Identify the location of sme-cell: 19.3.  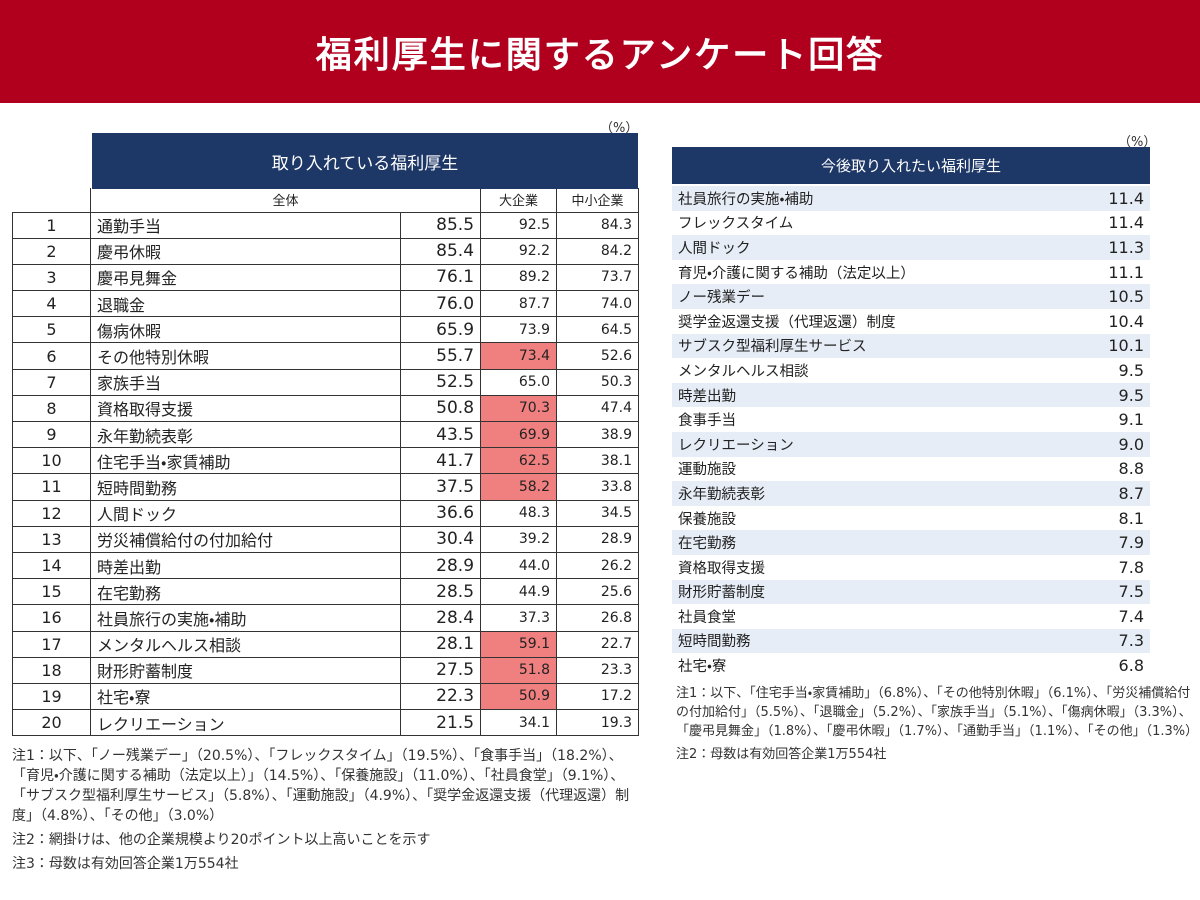
(598, 723).